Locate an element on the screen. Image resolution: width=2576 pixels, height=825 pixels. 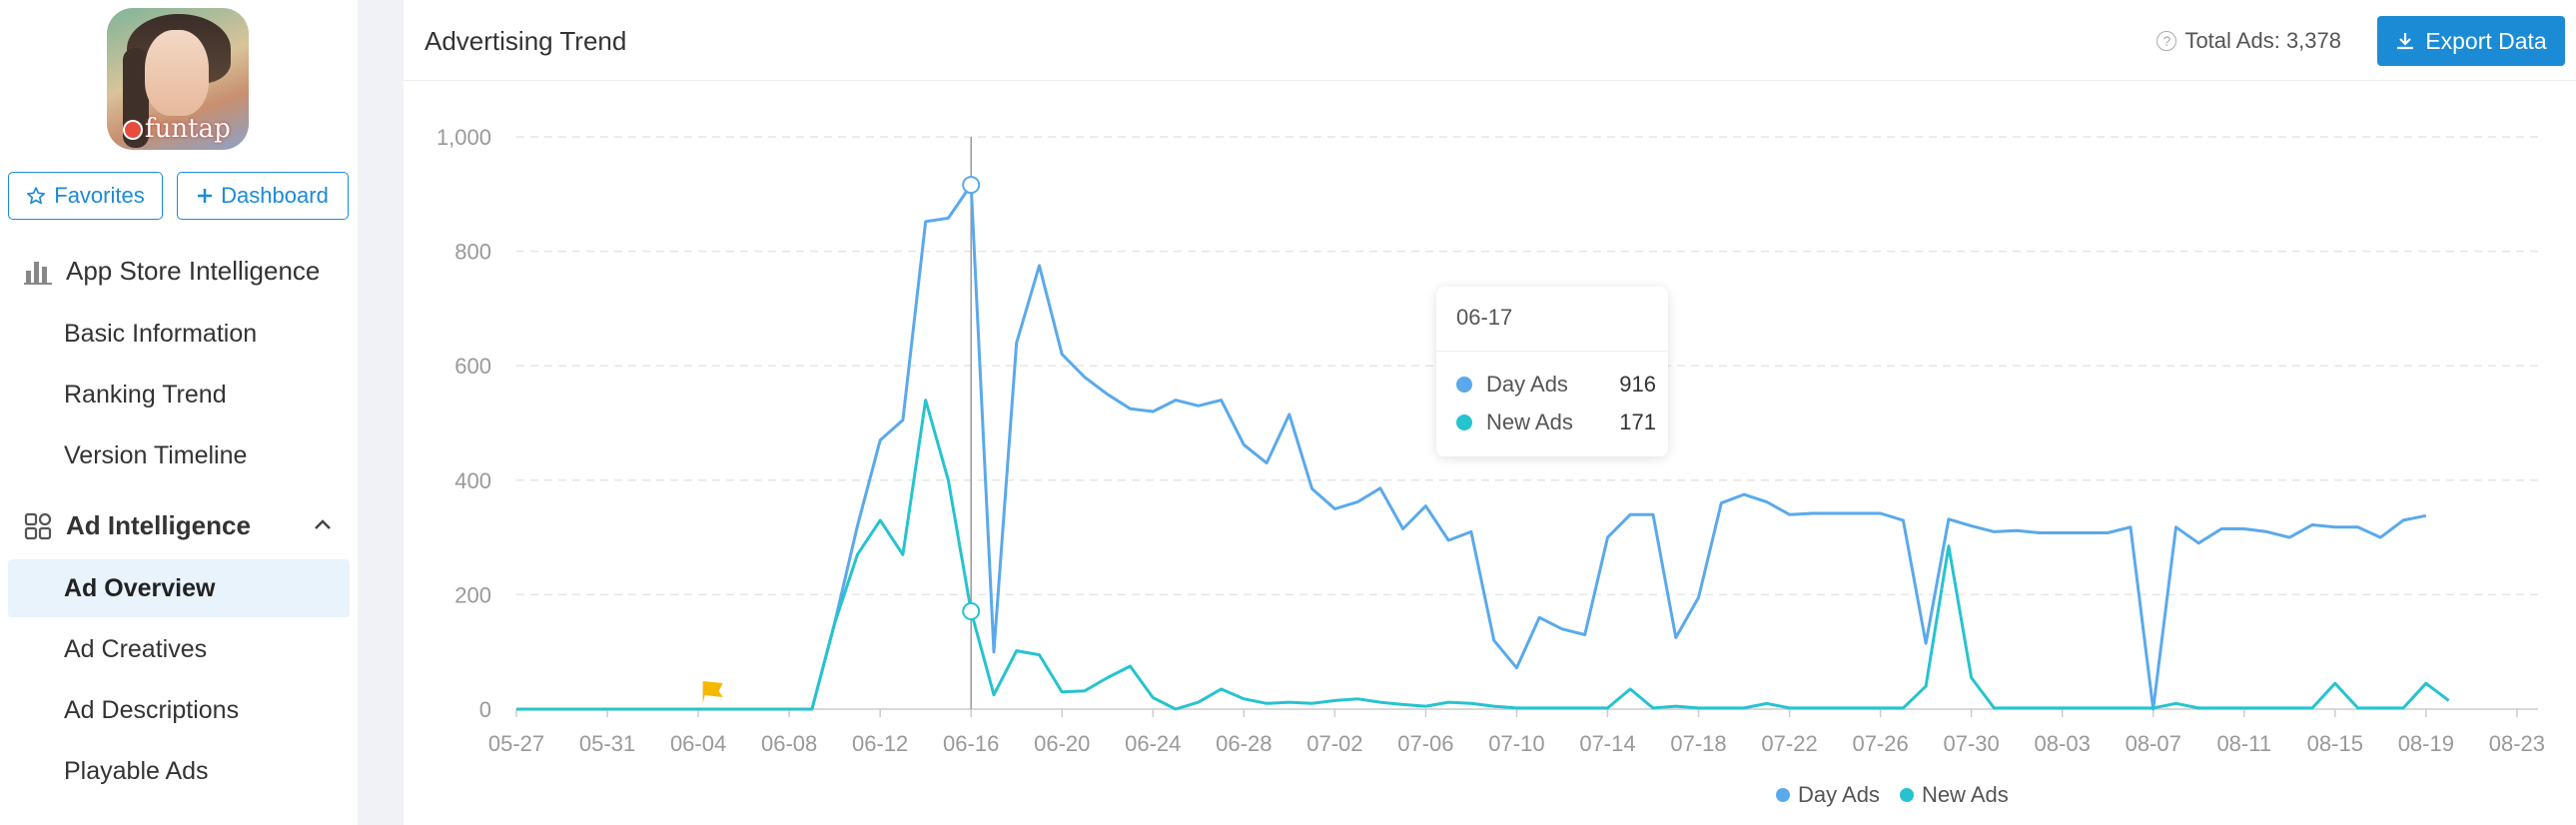
nav-item-ad-creatives: Ad Creatives is located at coordinates (136, 649).